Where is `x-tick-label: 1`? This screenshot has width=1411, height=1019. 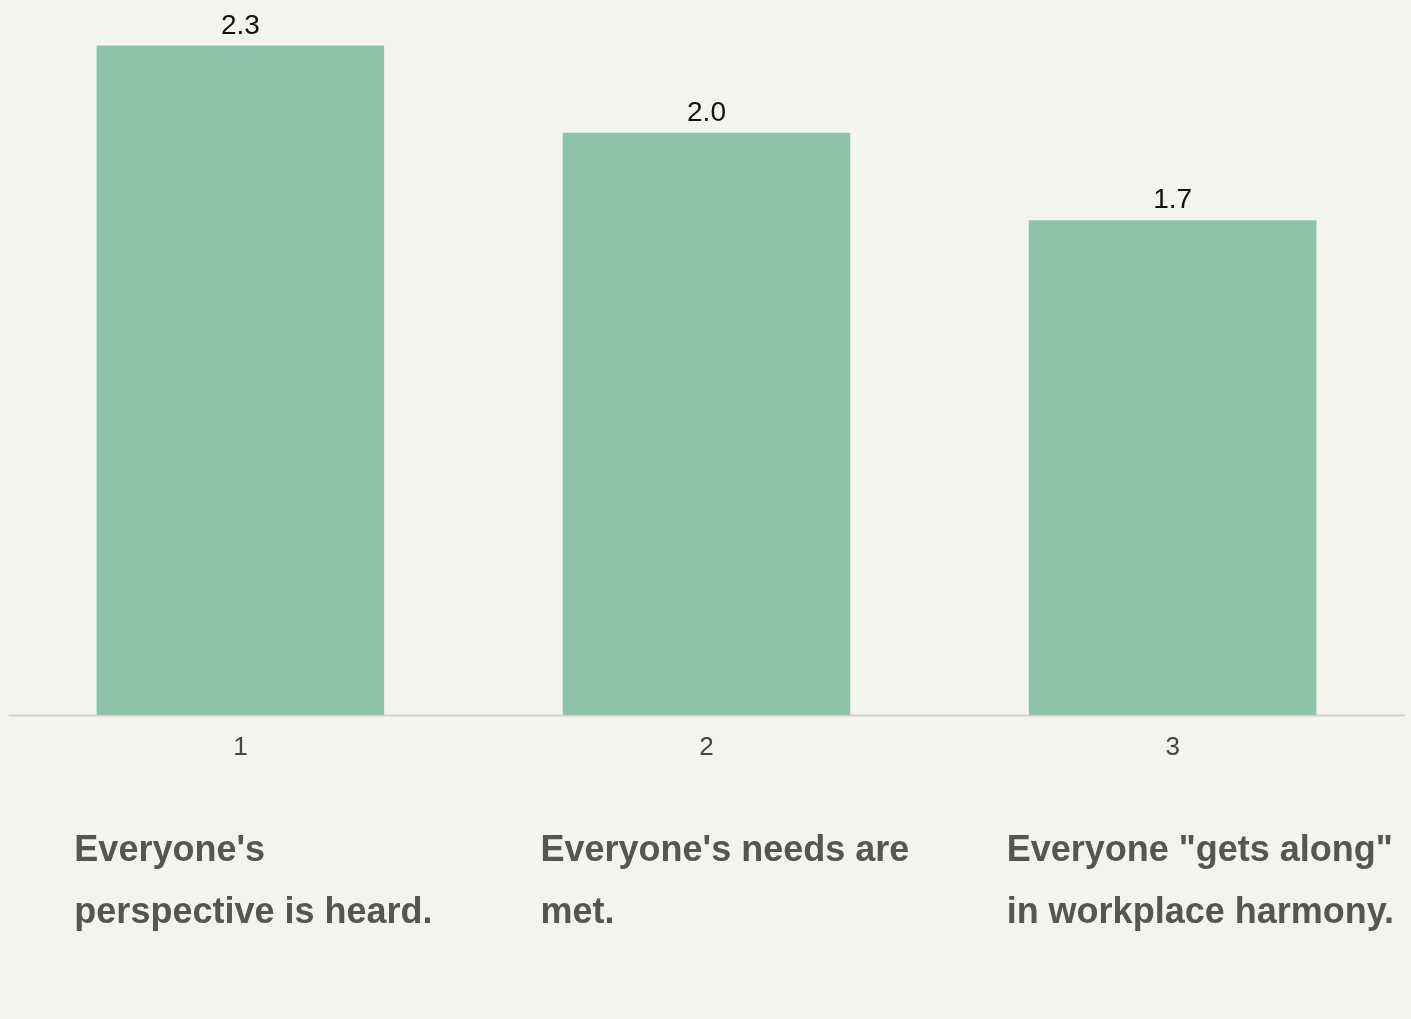
x-tick-label: 1 is located at coordinates (240, 745).